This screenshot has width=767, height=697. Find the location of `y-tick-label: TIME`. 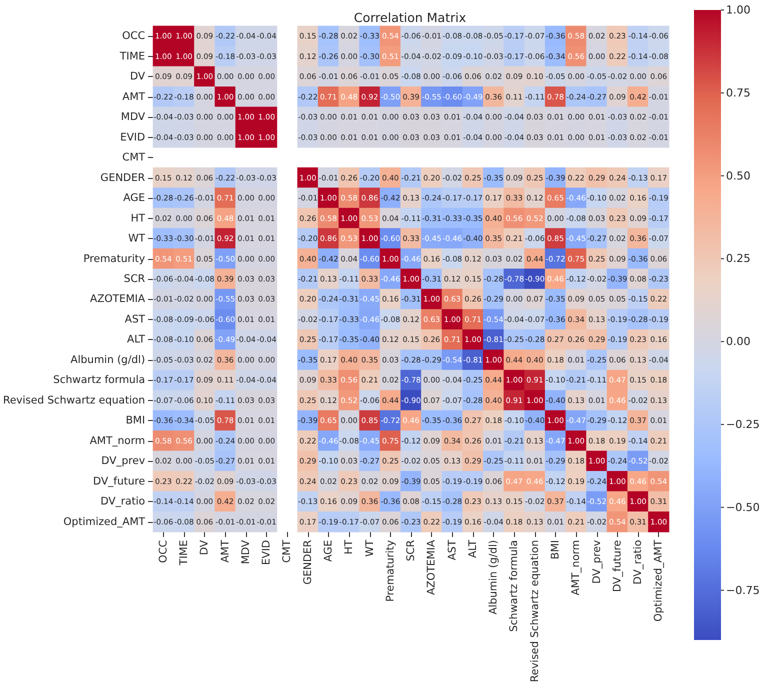

y-tick-label: TIME is located at coordinates (132, 56).